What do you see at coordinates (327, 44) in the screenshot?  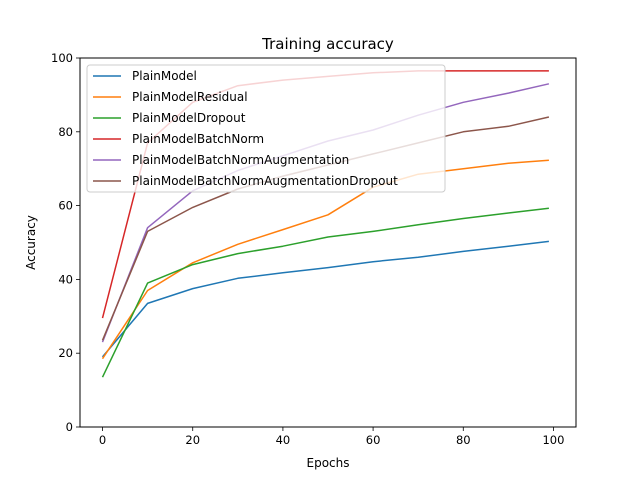 I see `chart-title: Training accuracy` at bounding box center [327, 44].